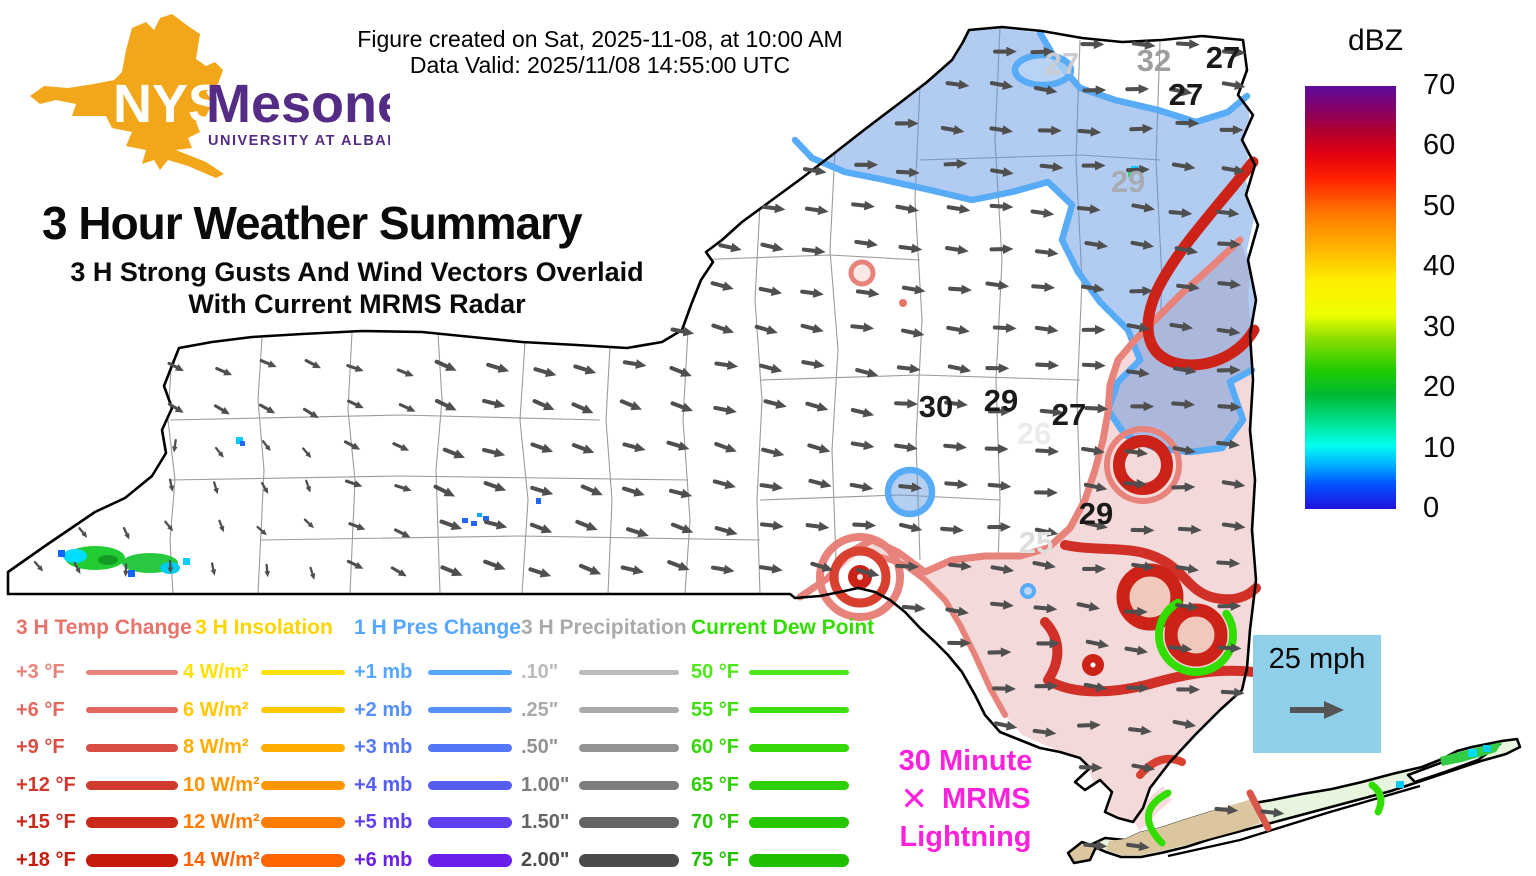  I want to click on legend-row-label: 65 °F, so click(715, 784).